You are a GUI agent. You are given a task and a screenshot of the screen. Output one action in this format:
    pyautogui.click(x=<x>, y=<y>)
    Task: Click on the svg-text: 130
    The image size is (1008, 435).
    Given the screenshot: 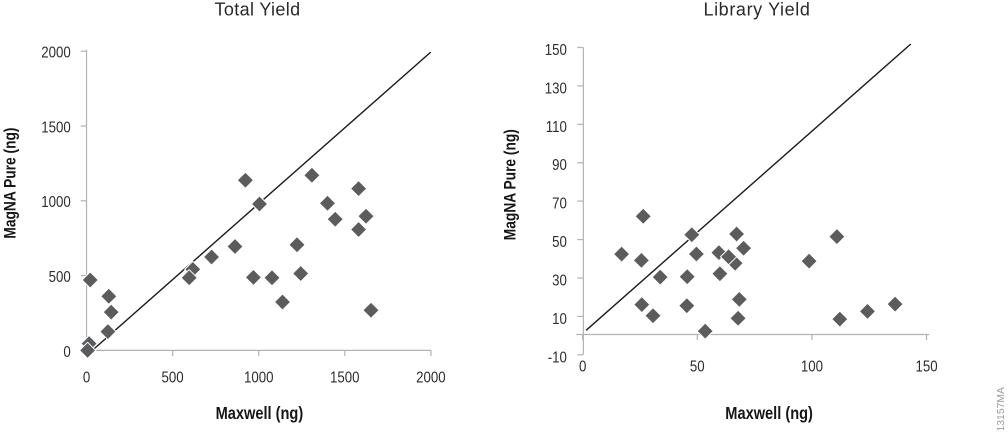 What is the action you would take?
    pyautogui.click(x=556, y=88)
    